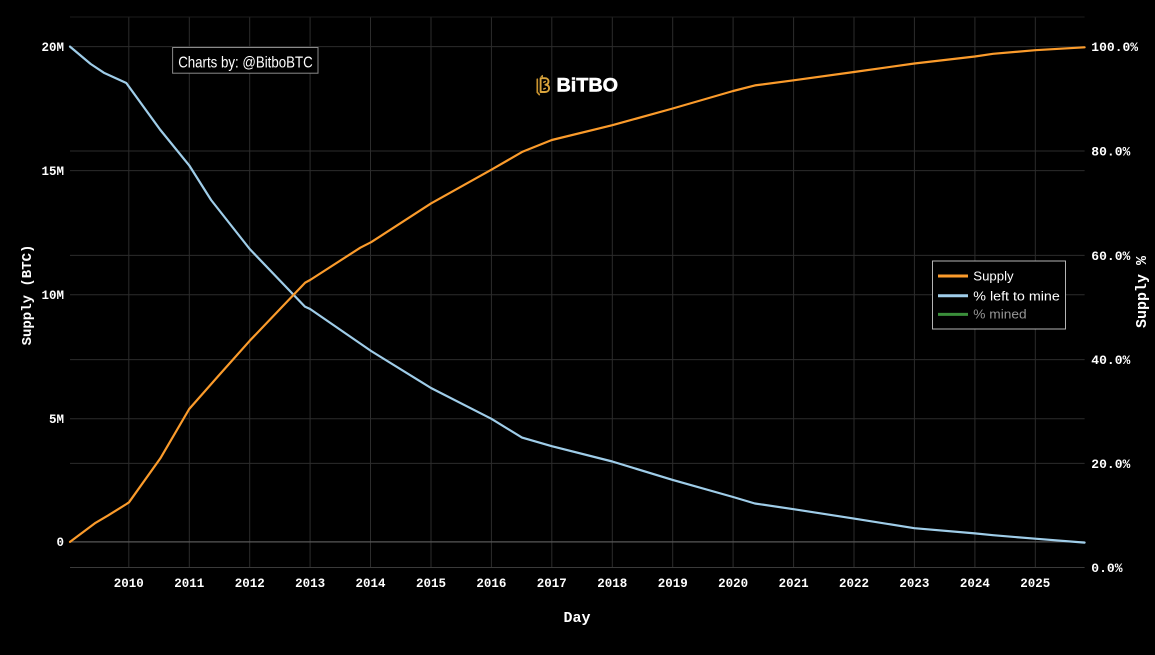 Image resolution: width=1155 pixels, height=655 pixels. Describe the element at coordinates (52, 48) in the screenshot. I see `svg-text: 20M` at that location.